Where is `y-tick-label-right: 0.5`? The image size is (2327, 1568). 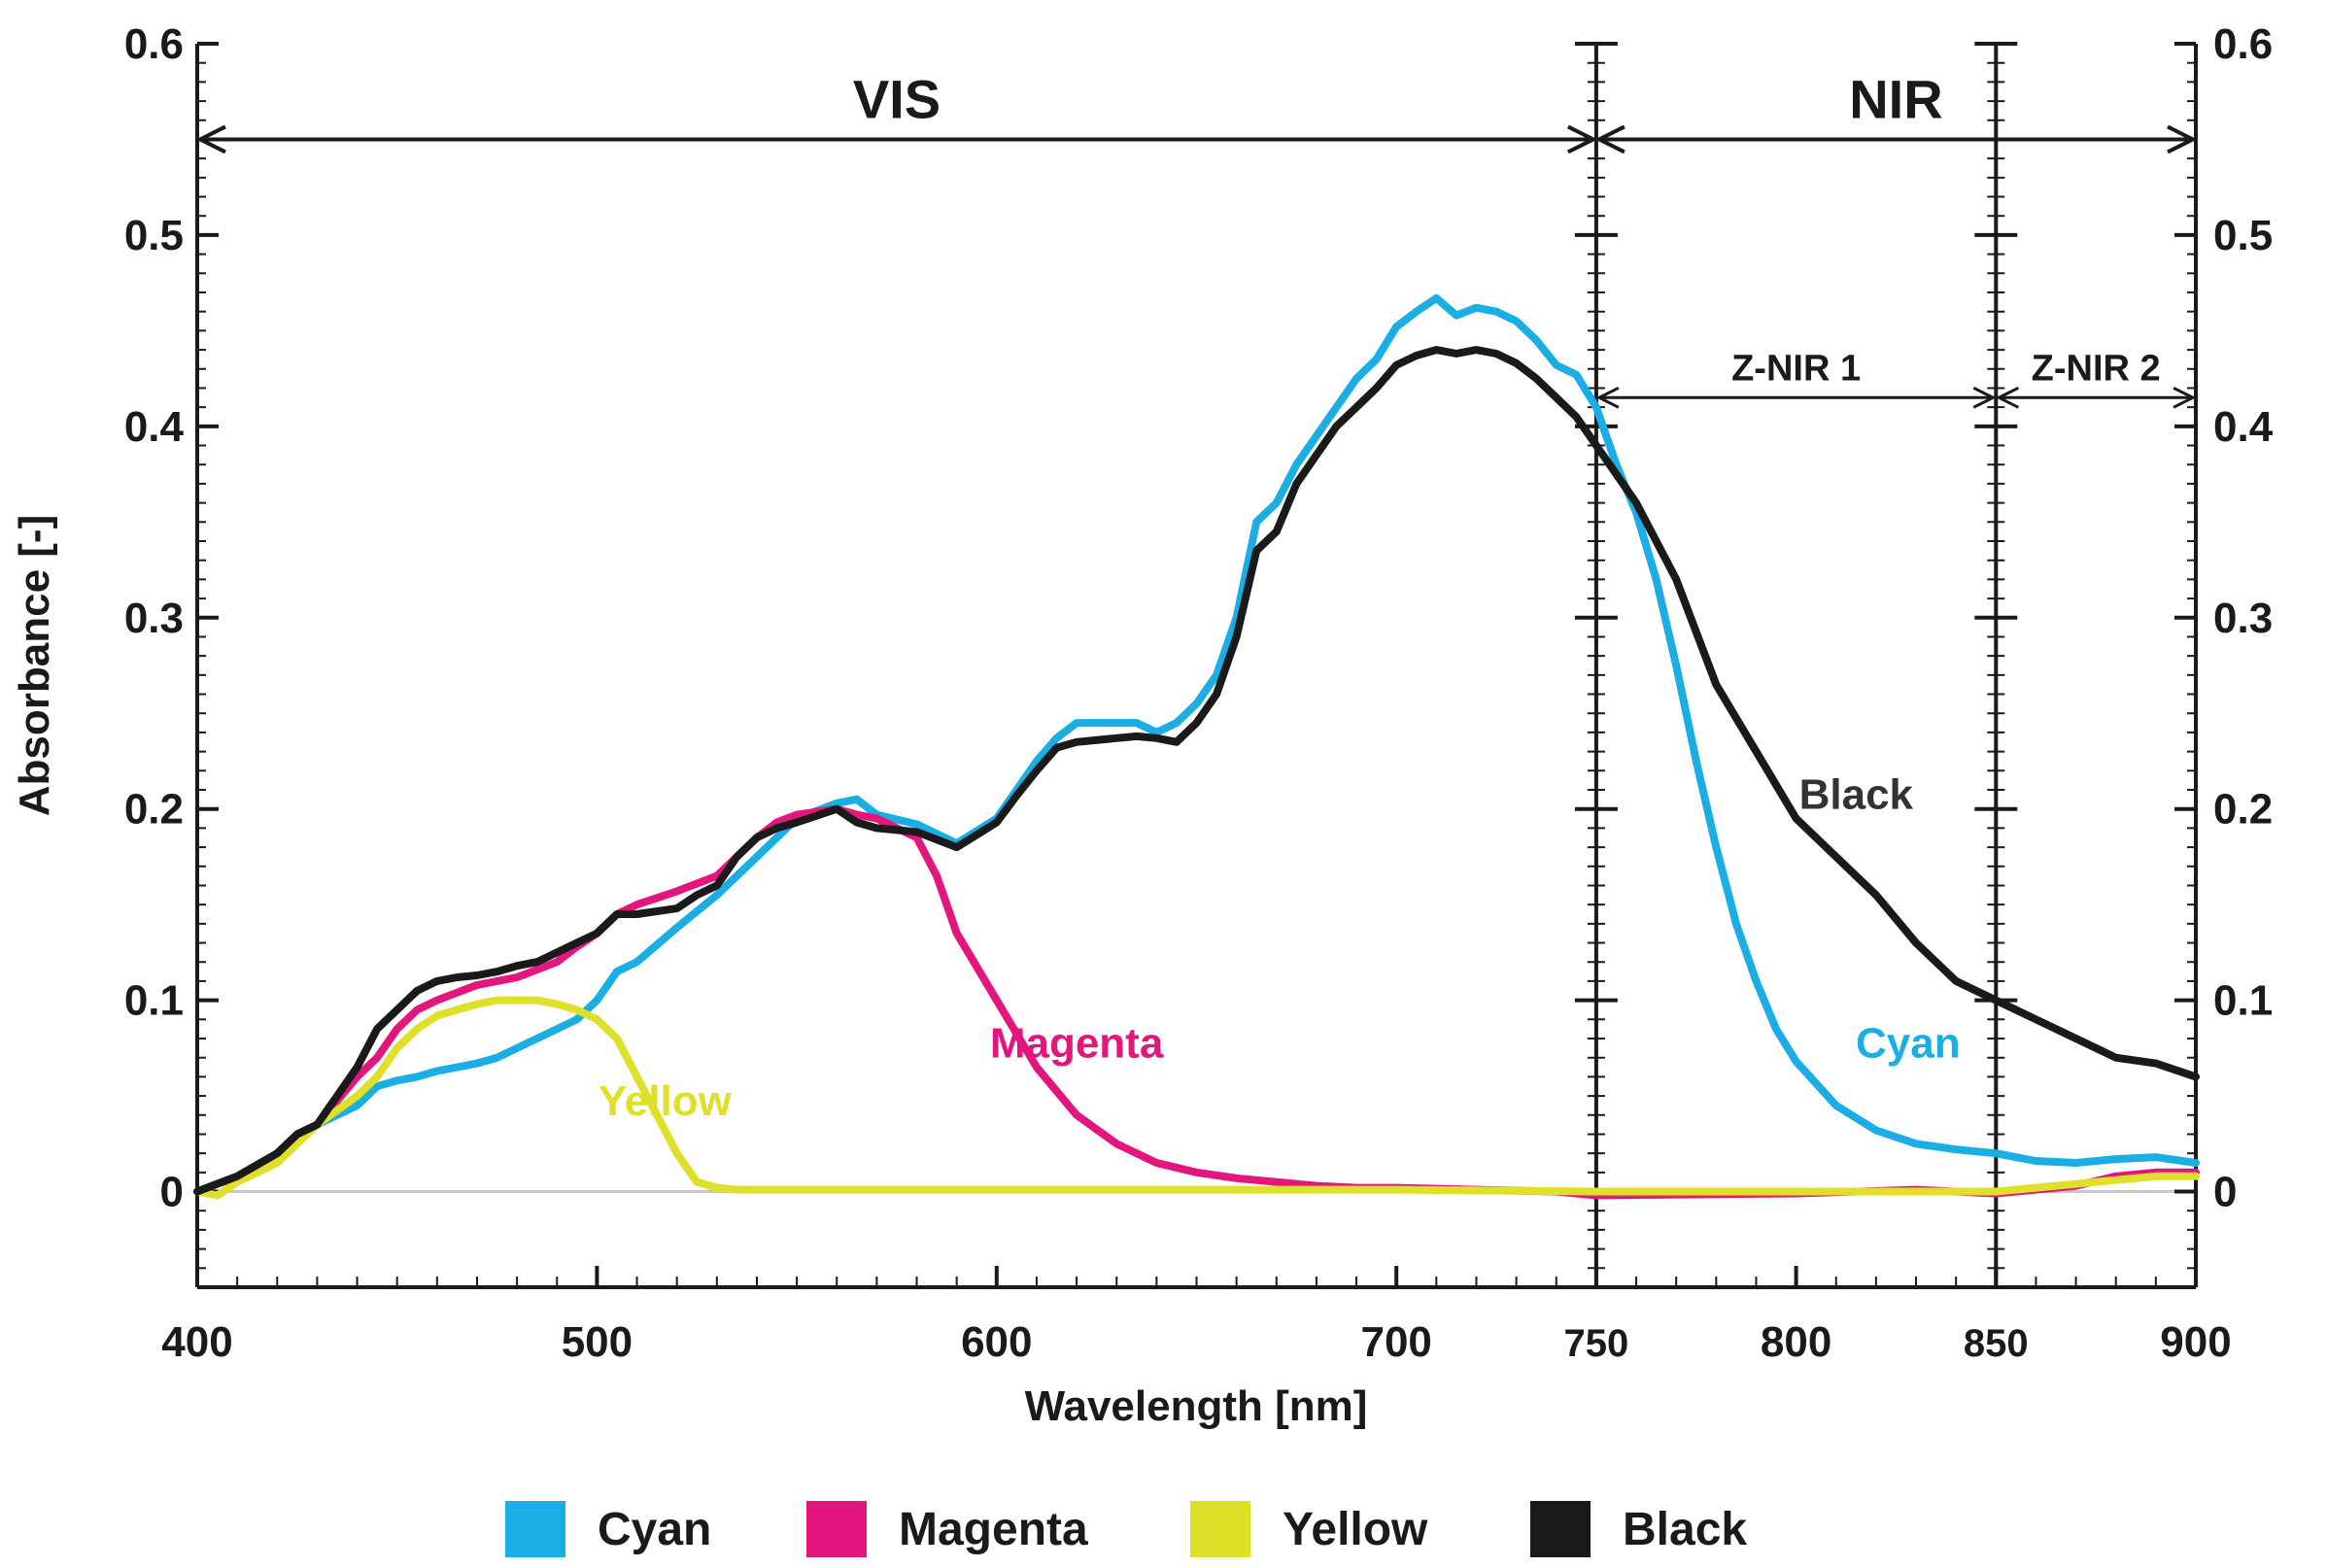 y-tick-label-right: 0.5 is located at coordinates (2243, 235).